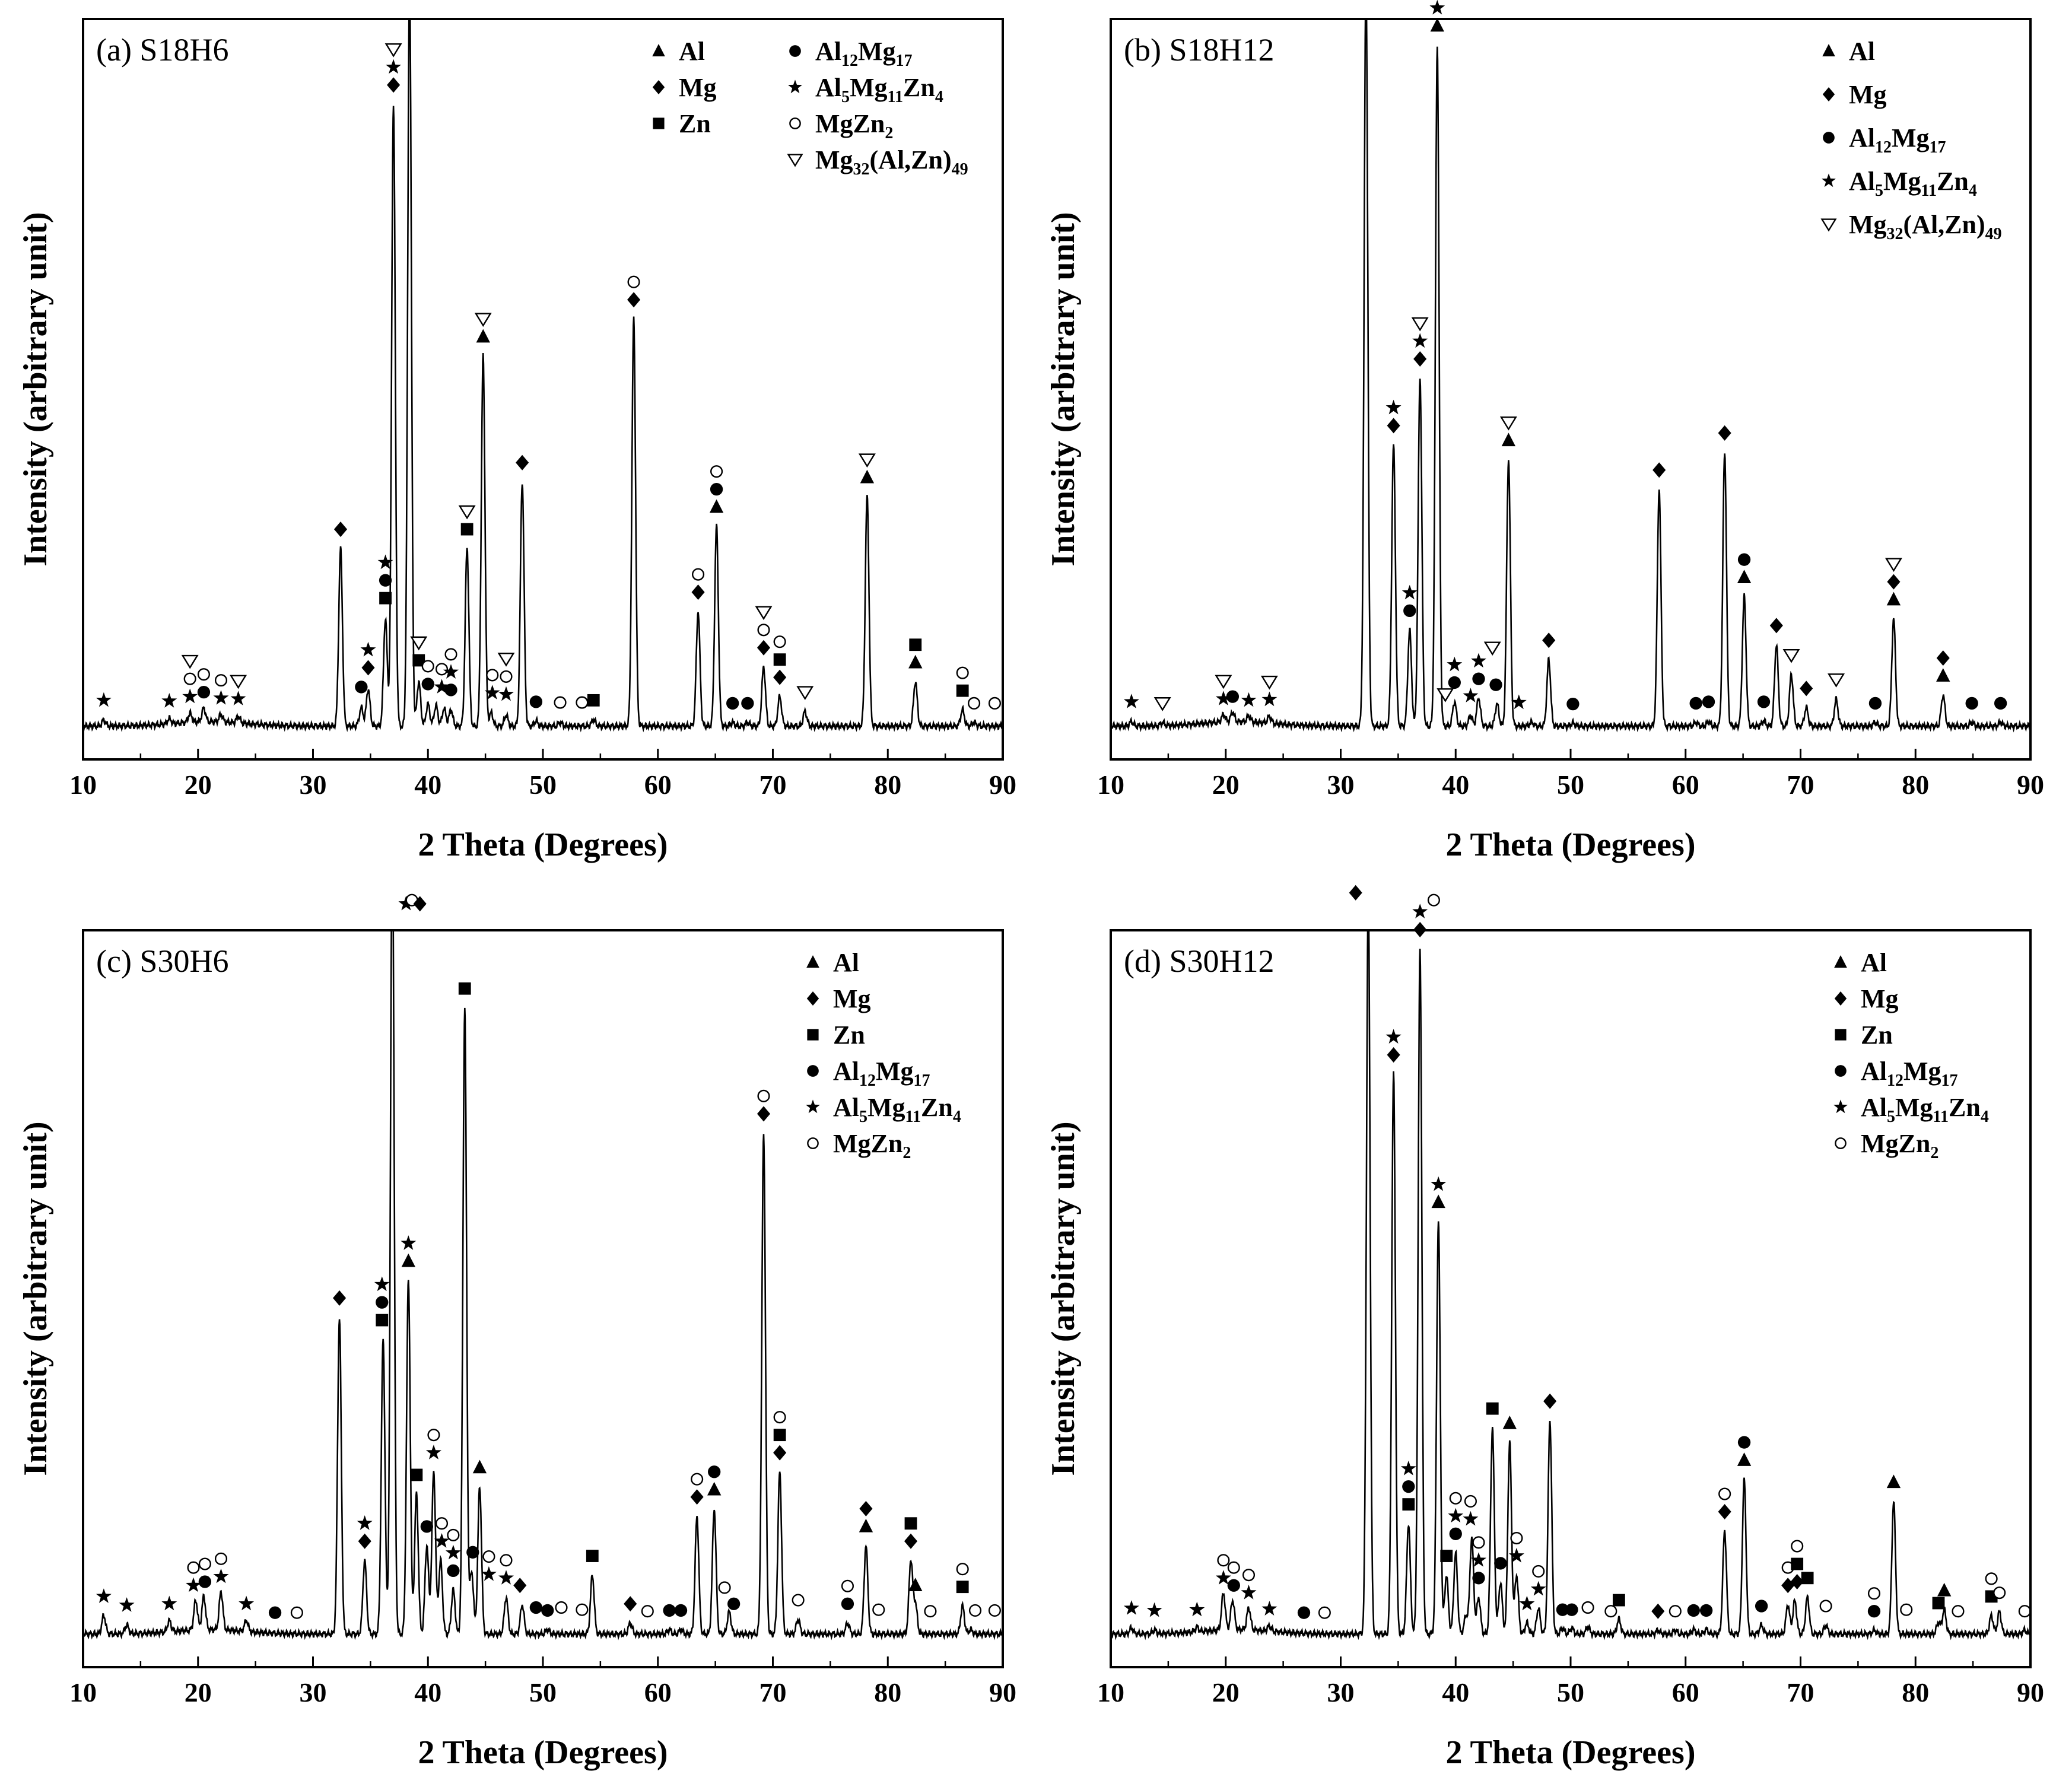  I want to click on legend-circle-icon, so click(813, 1071).